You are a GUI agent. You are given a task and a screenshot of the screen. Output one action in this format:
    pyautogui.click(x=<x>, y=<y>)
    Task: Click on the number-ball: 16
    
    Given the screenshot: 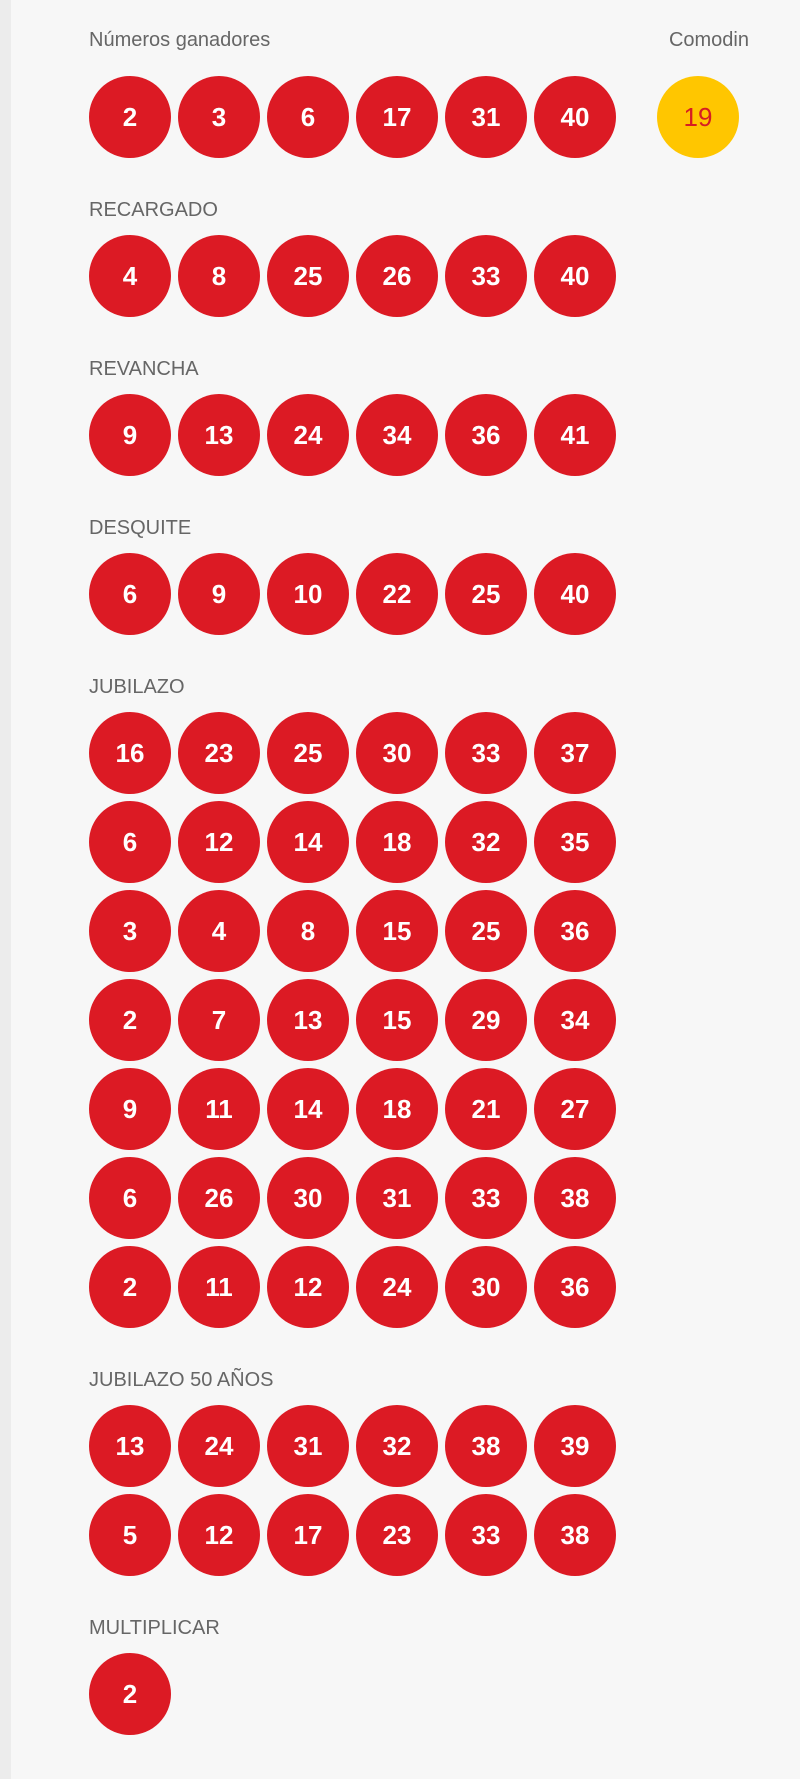 What is the action you would take?
    pyautogui.click(x=130, y=753)
    